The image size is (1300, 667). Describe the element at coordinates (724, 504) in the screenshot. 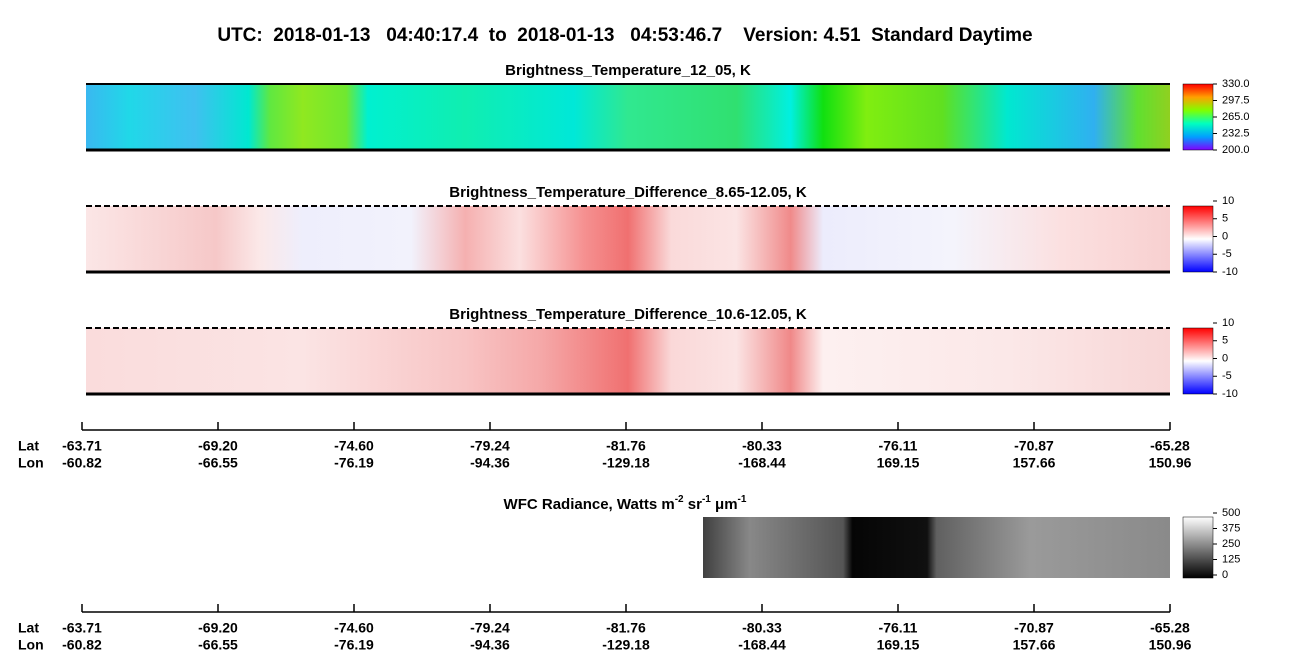

I see `title-part: μm` at that location.